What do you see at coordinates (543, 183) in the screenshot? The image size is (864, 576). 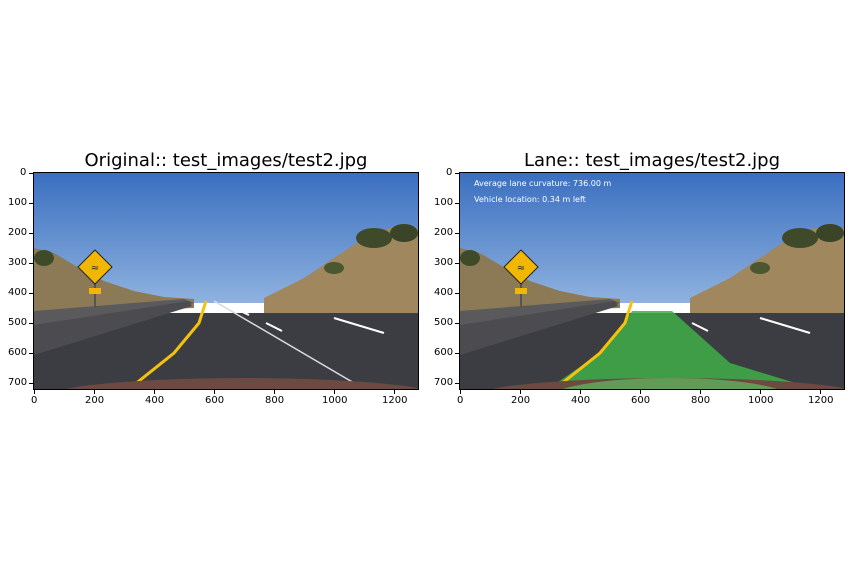 I see `curvature-readout: Average lane curvature: 736.00 m` at bounding box center [543, 183].